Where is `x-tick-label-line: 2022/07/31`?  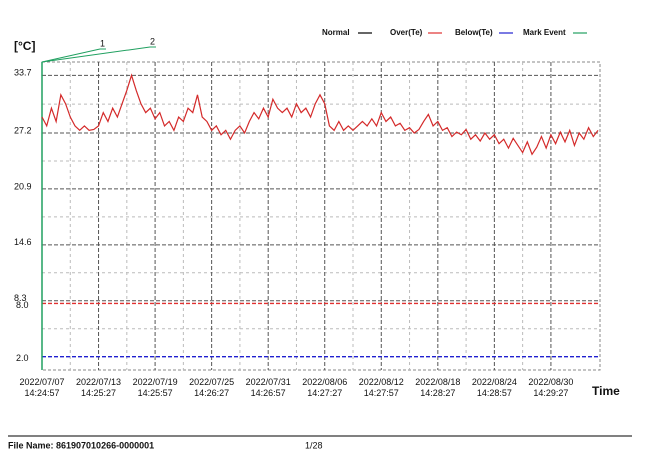
x-tick-label-line: 2022/07/31 is located at coordinates (268, 382).